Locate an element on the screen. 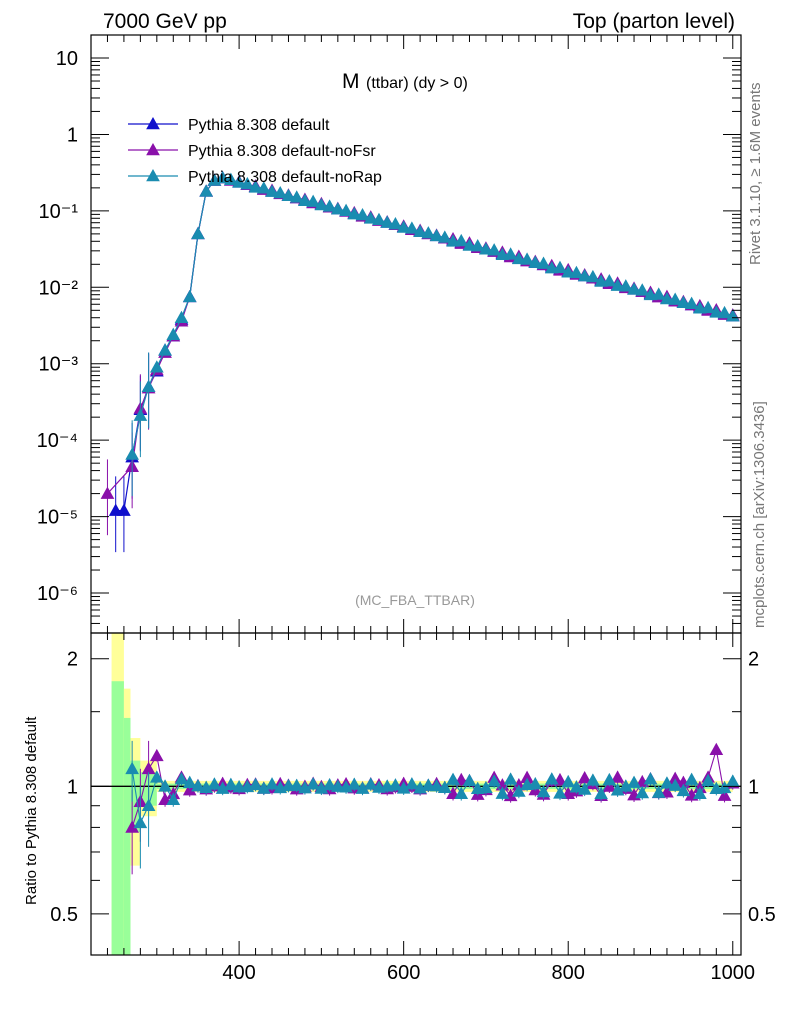 The image size is (786, 1024). ratio-tick-label-right: 2 is located at coordinates (753, 660).